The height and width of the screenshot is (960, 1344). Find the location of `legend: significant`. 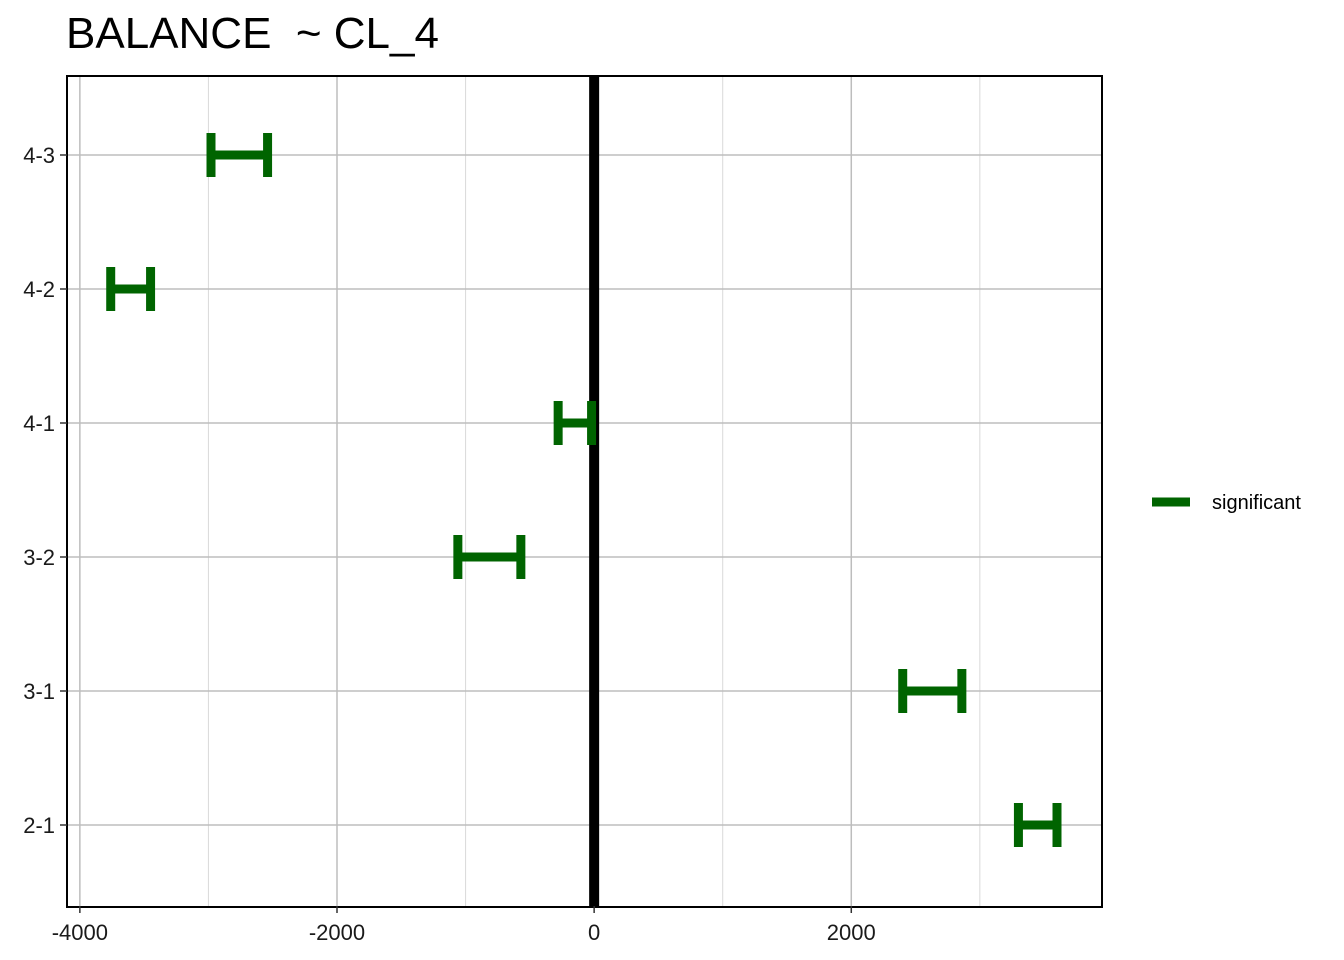

legend: significant is located at coordinates (1226, 503).